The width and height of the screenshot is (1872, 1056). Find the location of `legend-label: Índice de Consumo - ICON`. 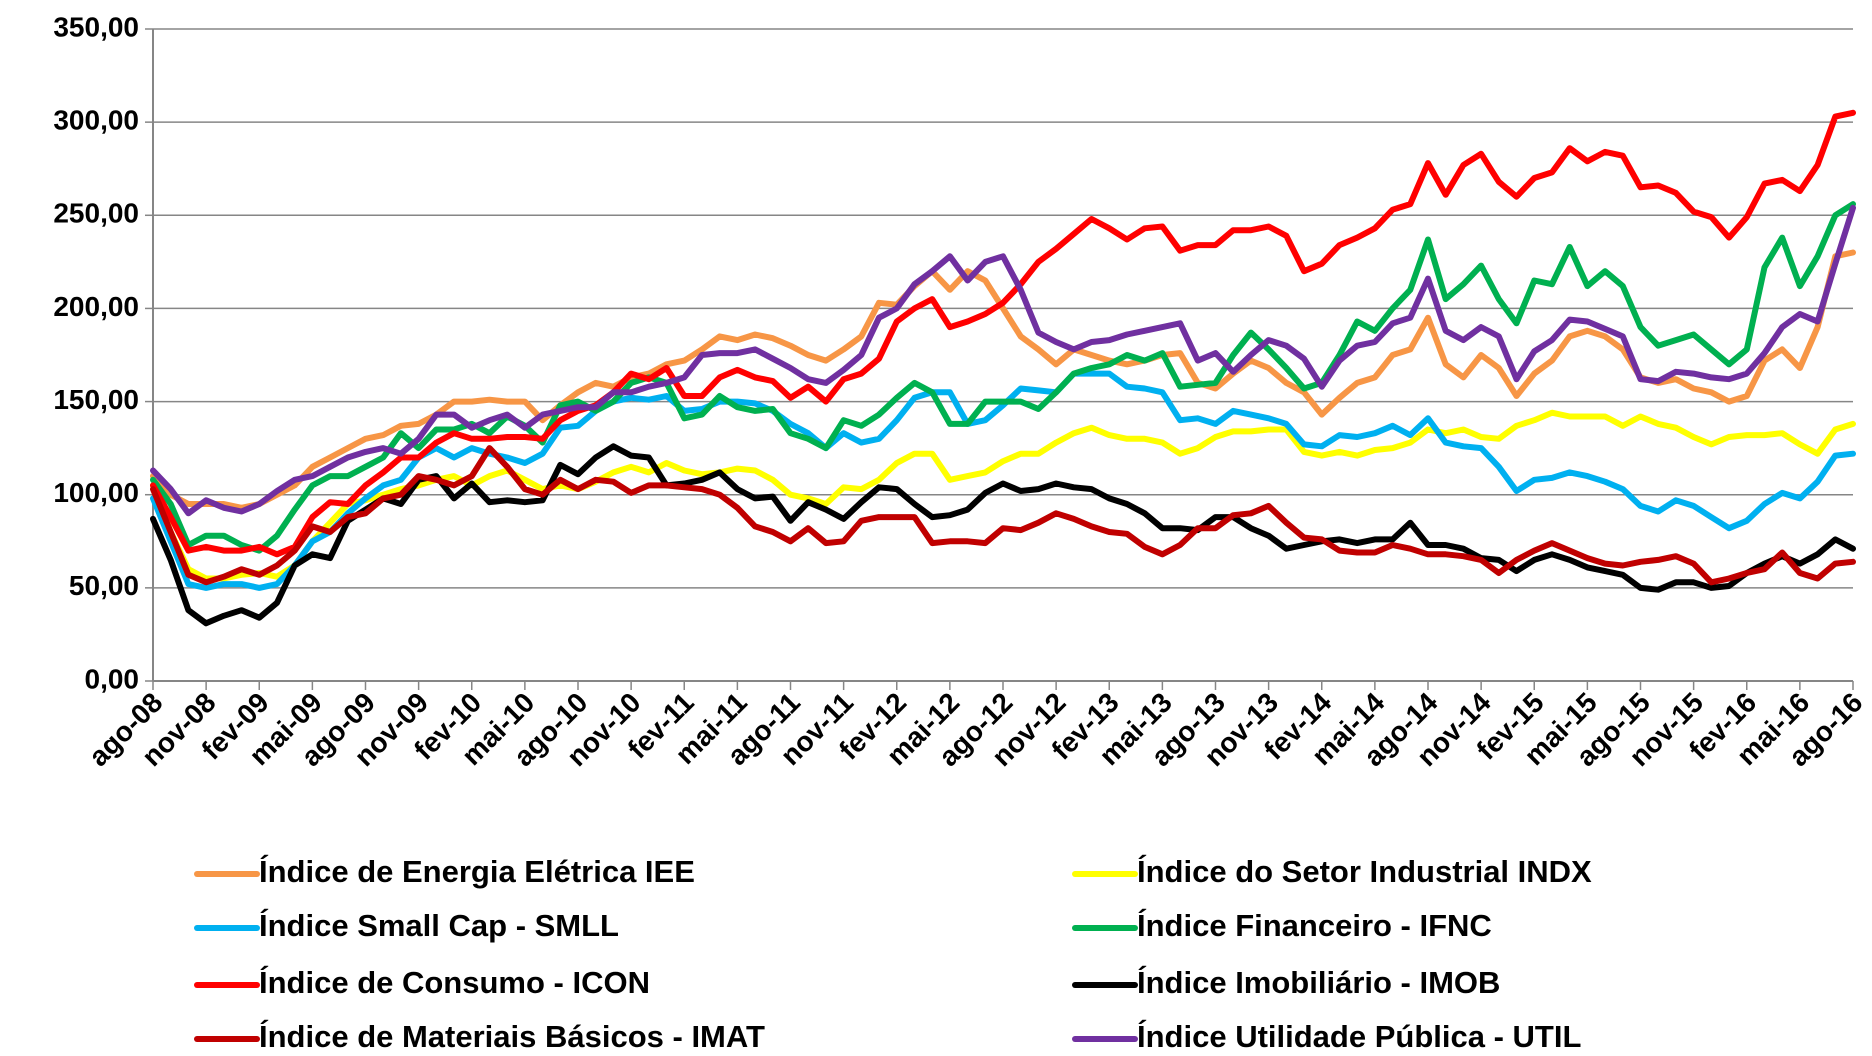

legend-label: Índice de Consumo - ICON is located at coordinates (454, 982).